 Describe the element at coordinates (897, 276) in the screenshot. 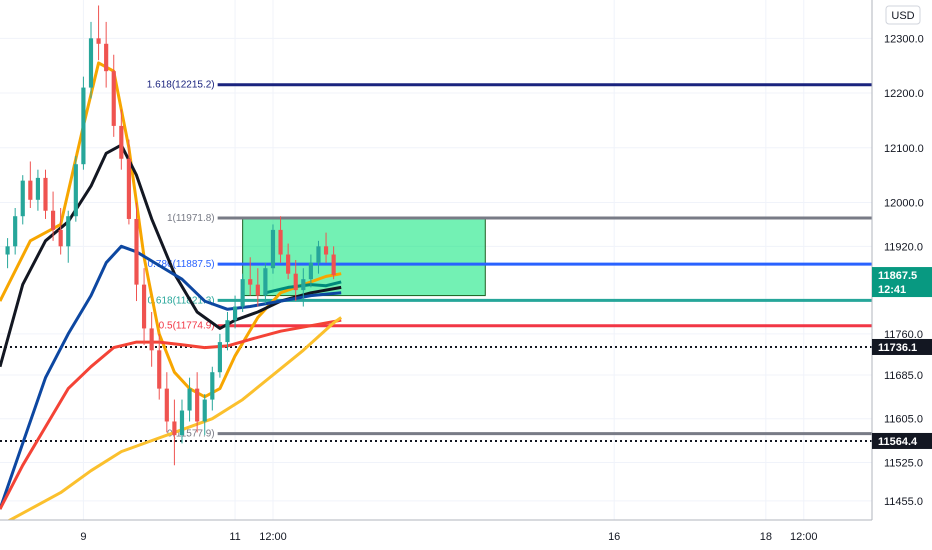

I see `price-badge-label: 11867.5` at that location.